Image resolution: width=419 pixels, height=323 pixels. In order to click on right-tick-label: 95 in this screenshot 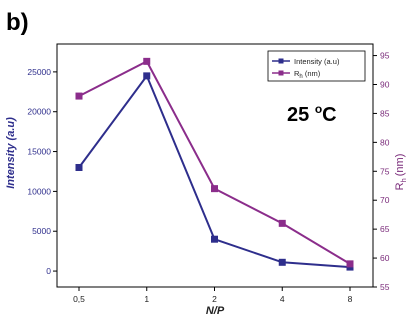, I will do `click(385, 56)`.